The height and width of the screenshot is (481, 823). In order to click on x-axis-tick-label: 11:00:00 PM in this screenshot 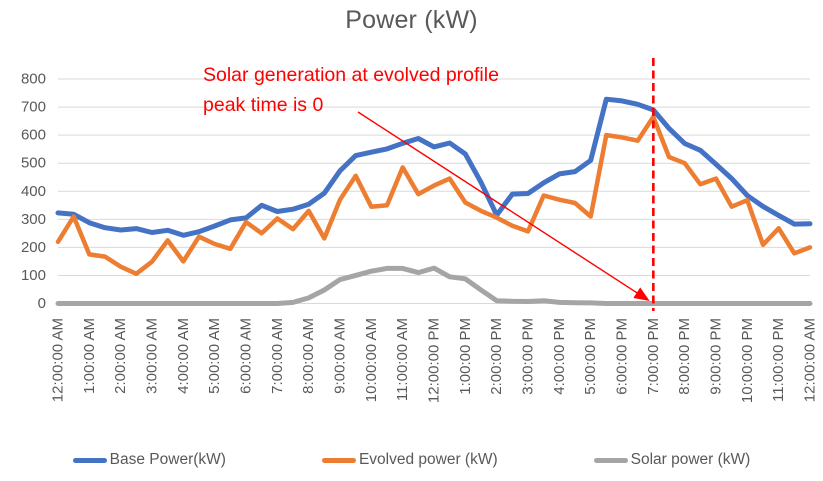, I will do `click(778, 360)`.